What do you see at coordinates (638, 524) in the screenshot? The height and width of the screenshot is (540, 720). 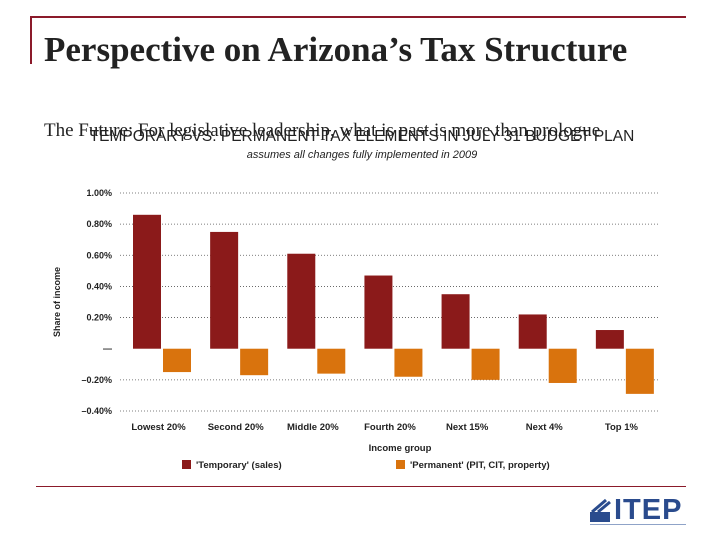 I see `logo-underline` at bounding box center [638, 524].